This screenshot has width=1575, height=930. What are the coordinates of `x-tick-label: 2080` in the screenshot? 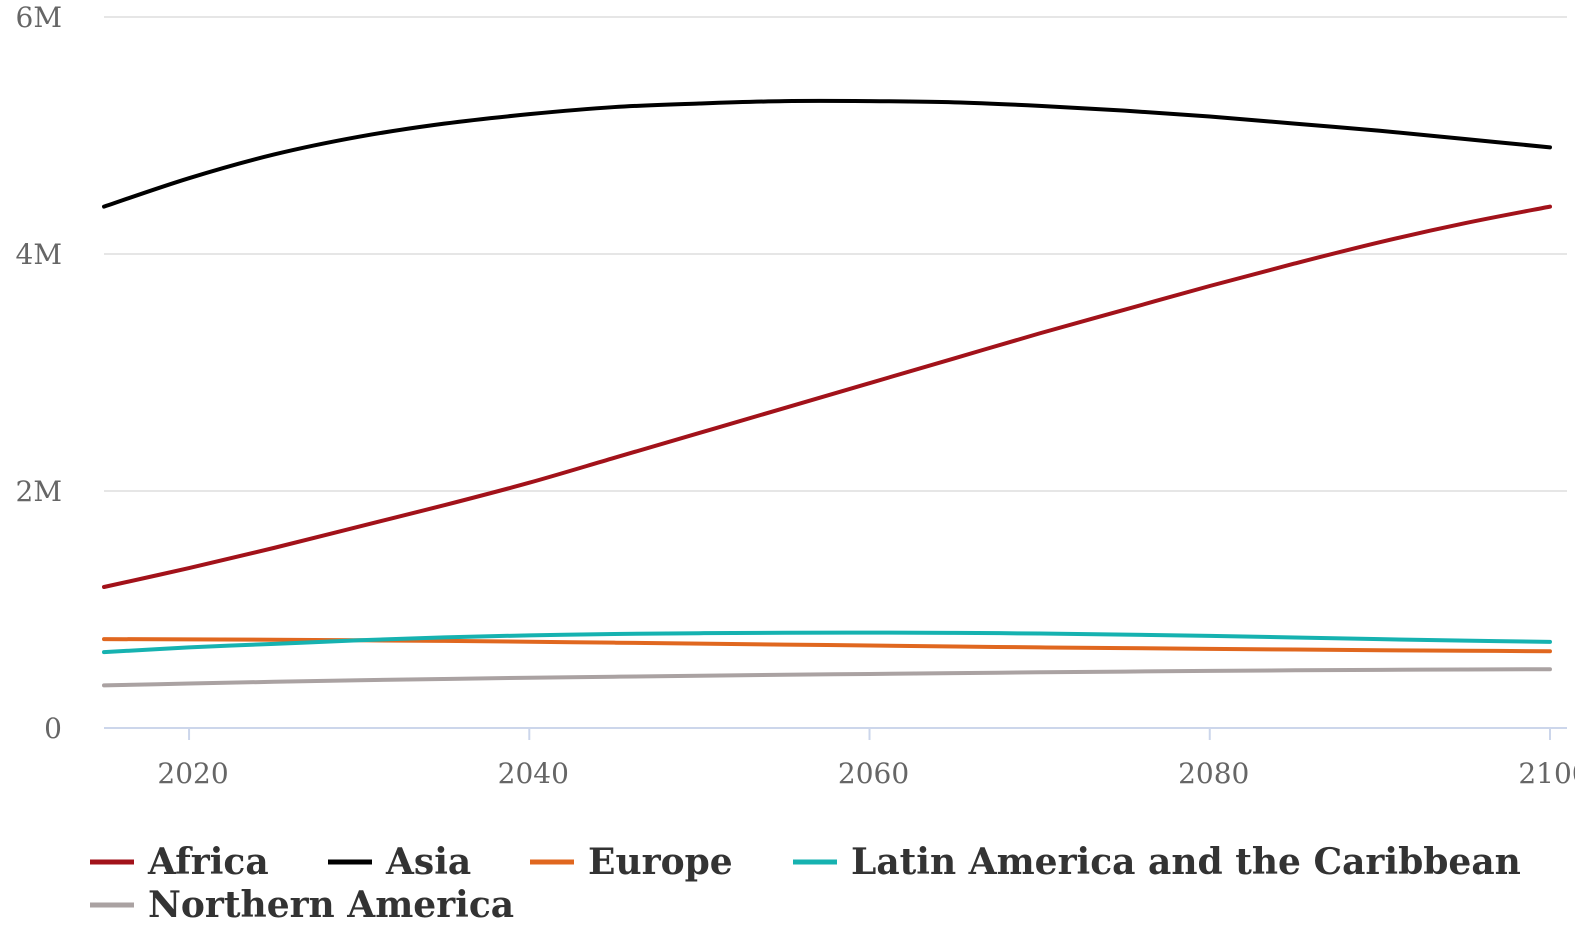 It's located at (1213, 773).